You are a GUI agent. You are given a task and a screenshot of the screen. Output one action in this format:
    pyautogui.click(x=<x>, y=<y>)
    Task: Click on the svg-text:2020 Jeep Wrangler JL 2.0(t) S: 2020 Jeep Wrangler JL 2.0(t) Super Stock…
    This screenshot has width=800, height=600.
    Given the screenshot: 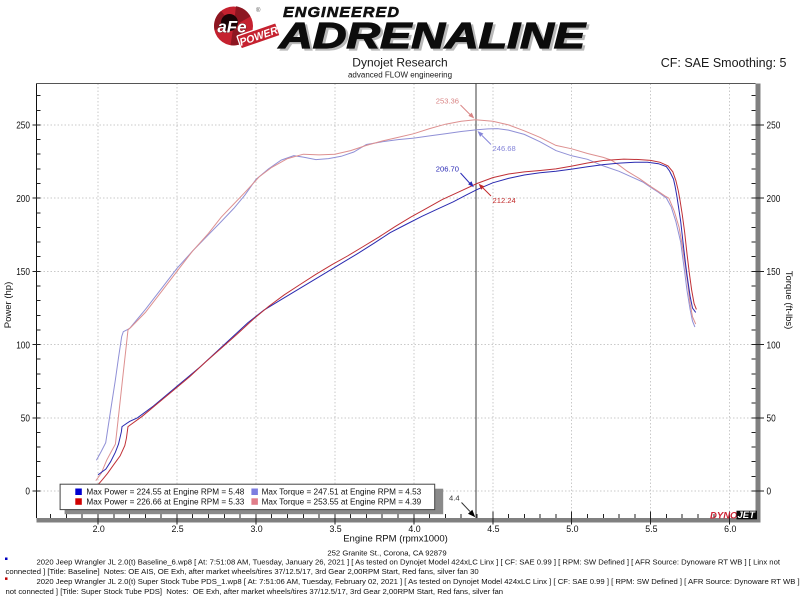 What is the action you would take?
    pyautogui.click(x=418, y=581)
    